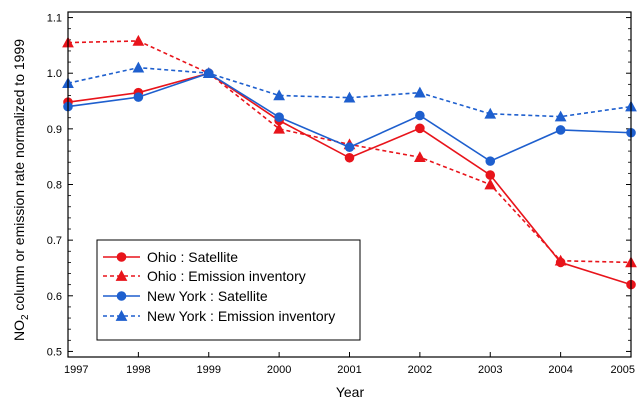 The image size is (642, 401). What do you see at coordinates (192, 257) in the screenshot?
I see `legend-label: Ohio : Satellite` at bounding box center [192, 257].